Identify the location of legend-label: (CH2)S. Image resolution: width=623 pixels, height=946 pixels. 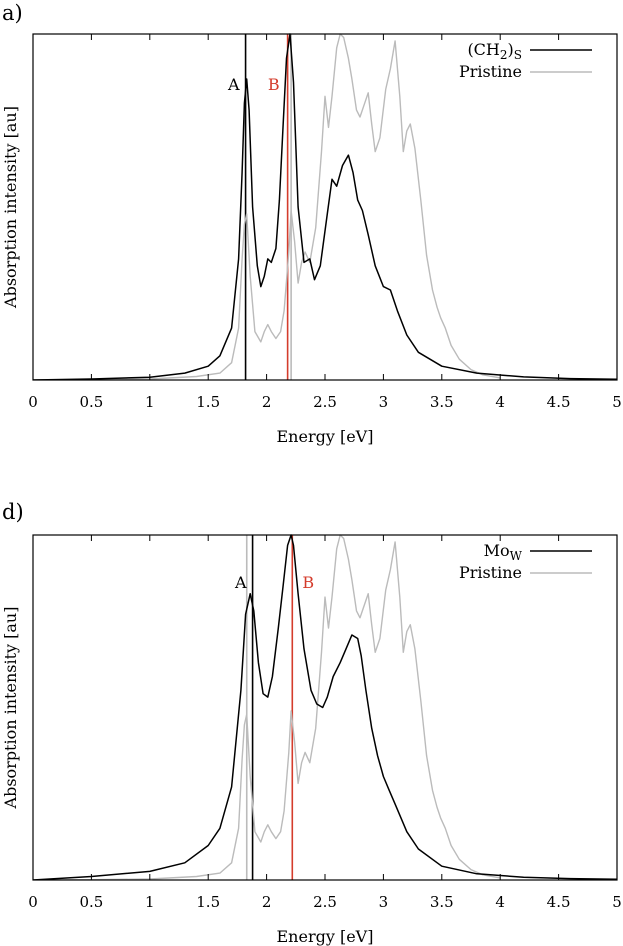
(494, 51).